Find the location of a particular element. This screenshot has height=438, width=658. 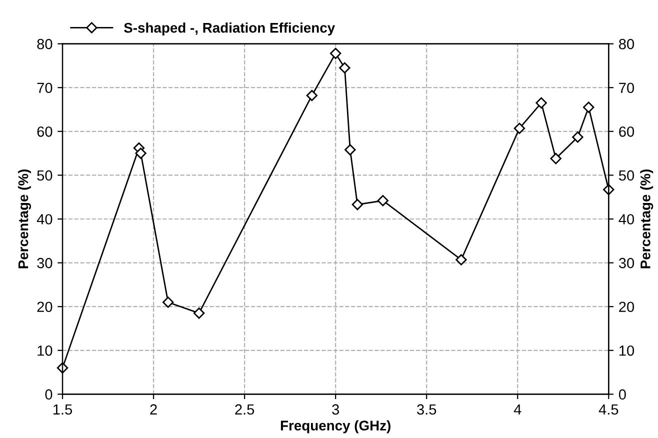

x-tick-label: 3.5 is located at coordinates (426, 409).